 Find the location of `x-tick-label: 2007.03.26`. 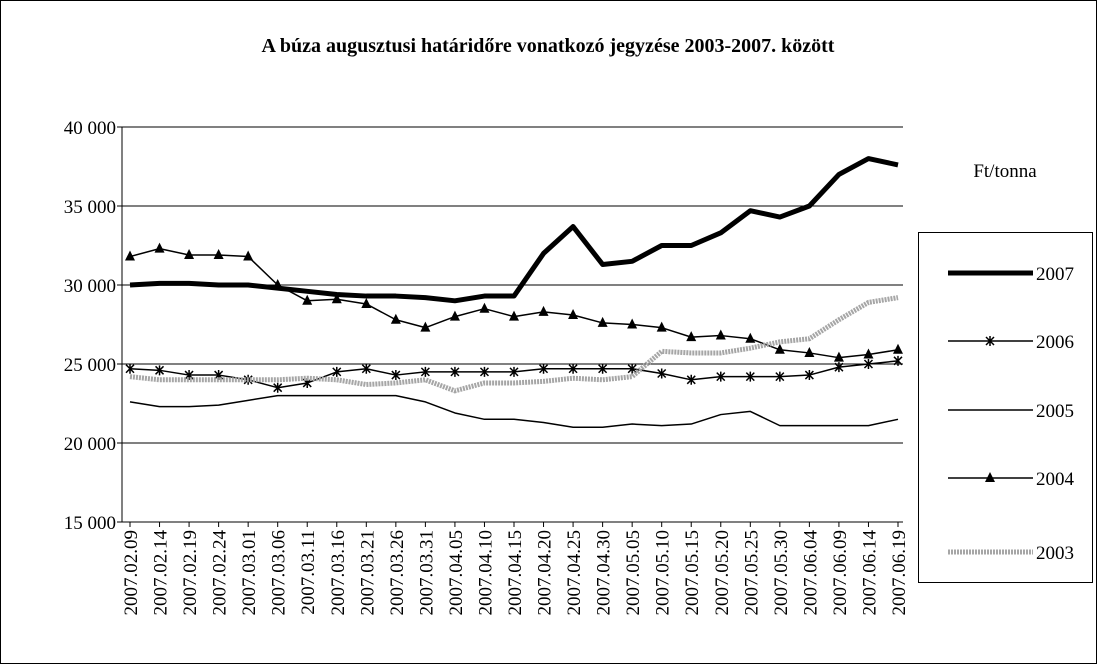

x-tick-label: 2007.03.26 is located at coordinates (397, 573).